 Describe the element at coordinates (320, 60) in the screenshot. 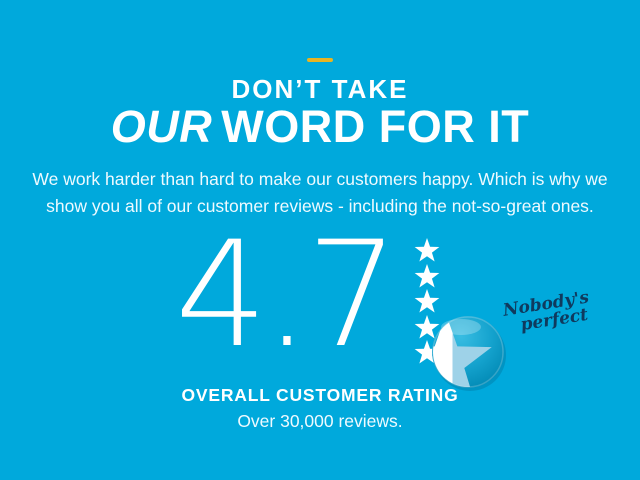

I see `accent-dash` at that location.